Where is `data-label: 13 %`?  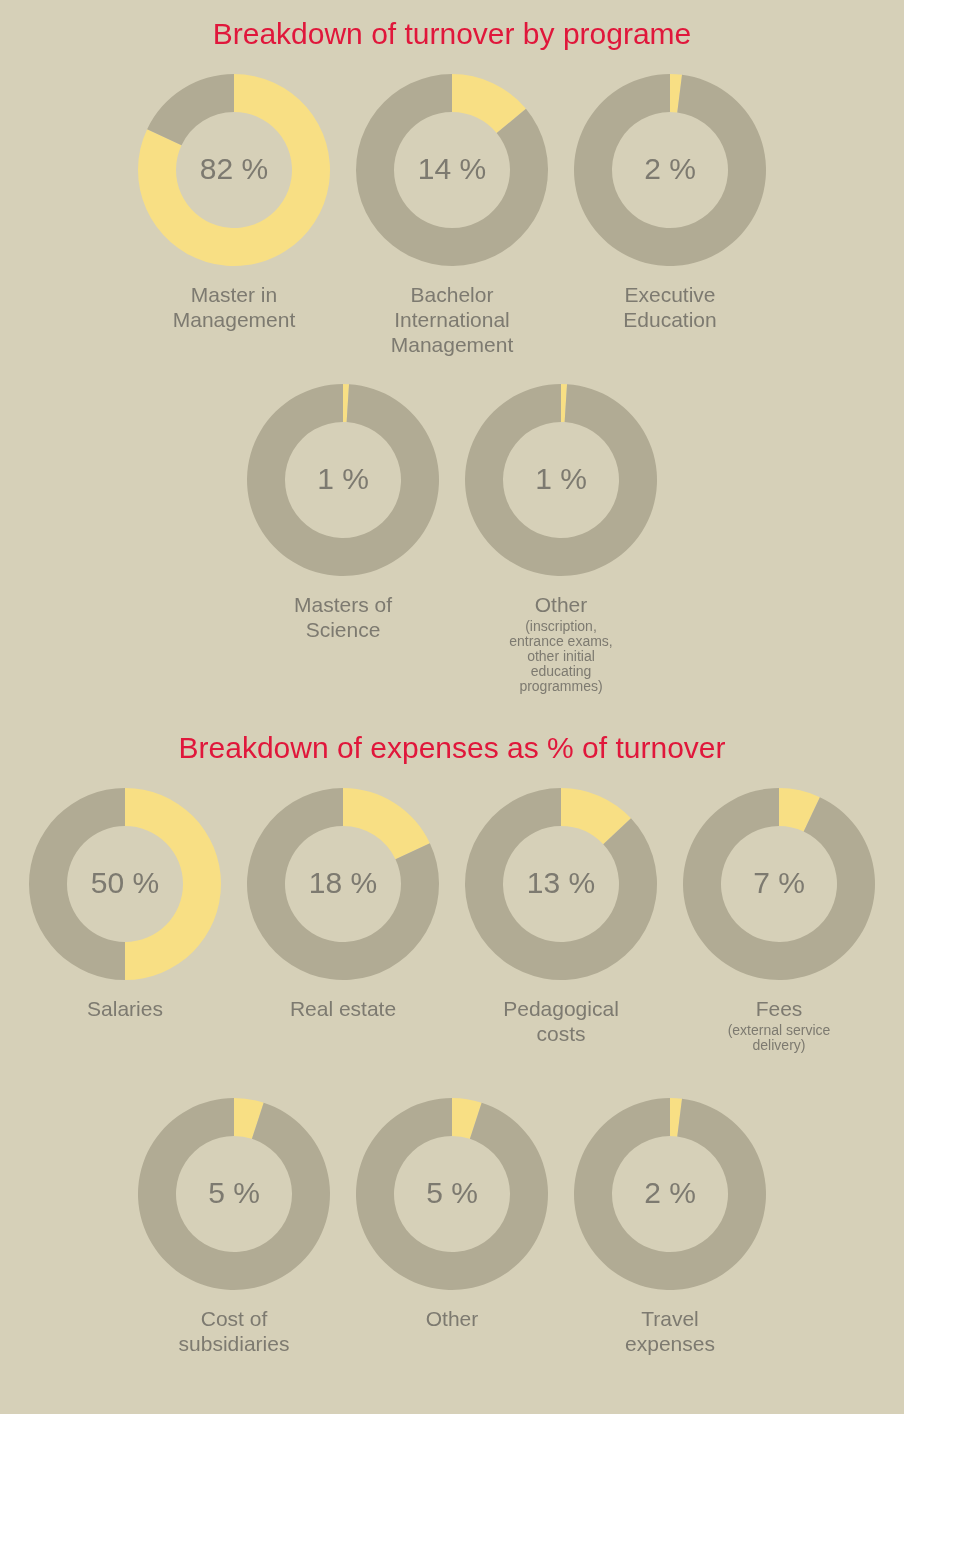
data-label: 13 % is located at coordinates (561, 882).